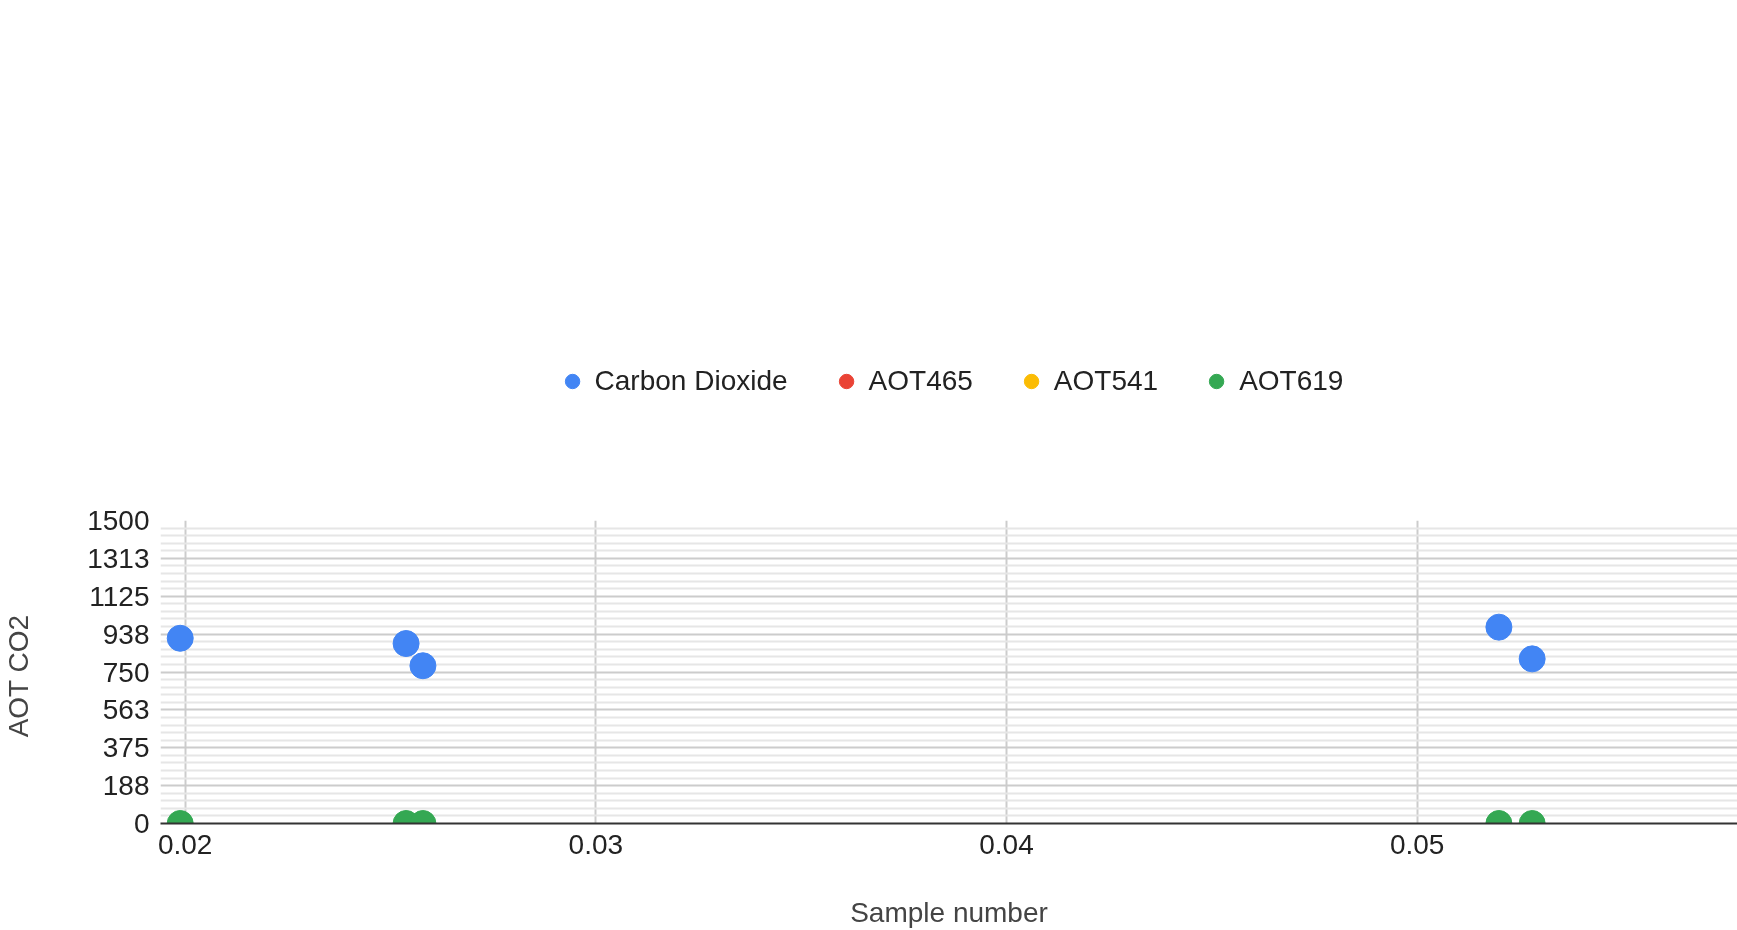  What do you see at coordinates (126, 786) in the screenshot?
I see `y-tick-label: 188` at bounding box center [126, 786].